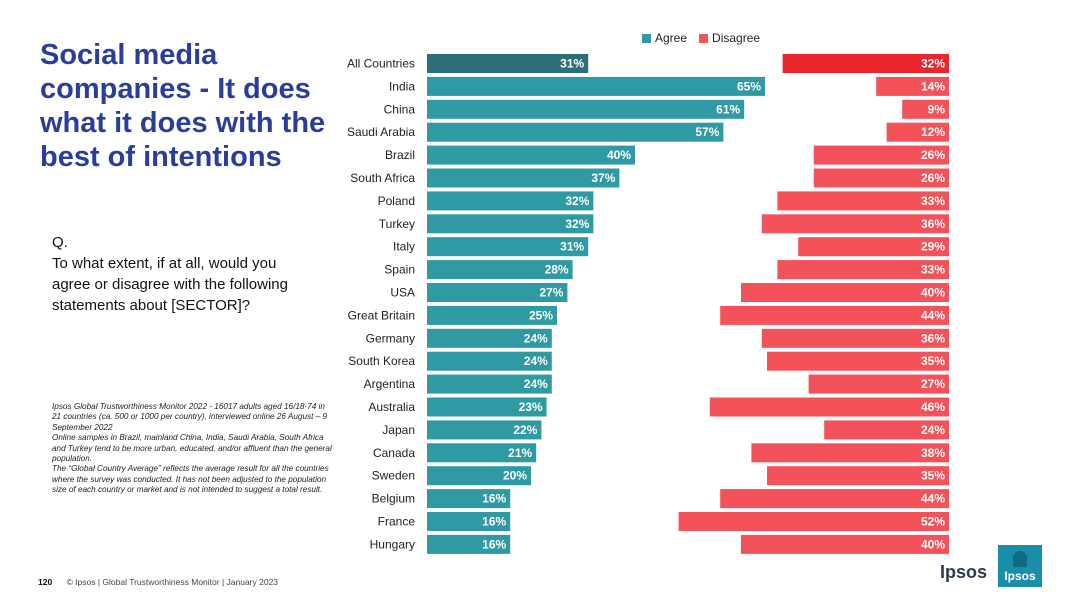 This screenshot has height=607, width=1080. Describe the element at coordinates (525, 430) in the screenshot. I see `agree-value-label: 22%` at that location.